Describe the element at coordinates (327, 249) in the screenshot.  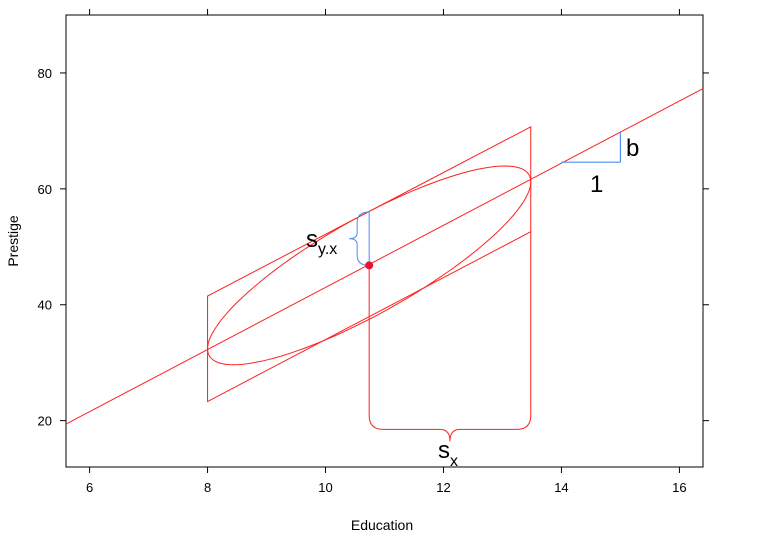
I see `syx-subscript: y.x` at that location.